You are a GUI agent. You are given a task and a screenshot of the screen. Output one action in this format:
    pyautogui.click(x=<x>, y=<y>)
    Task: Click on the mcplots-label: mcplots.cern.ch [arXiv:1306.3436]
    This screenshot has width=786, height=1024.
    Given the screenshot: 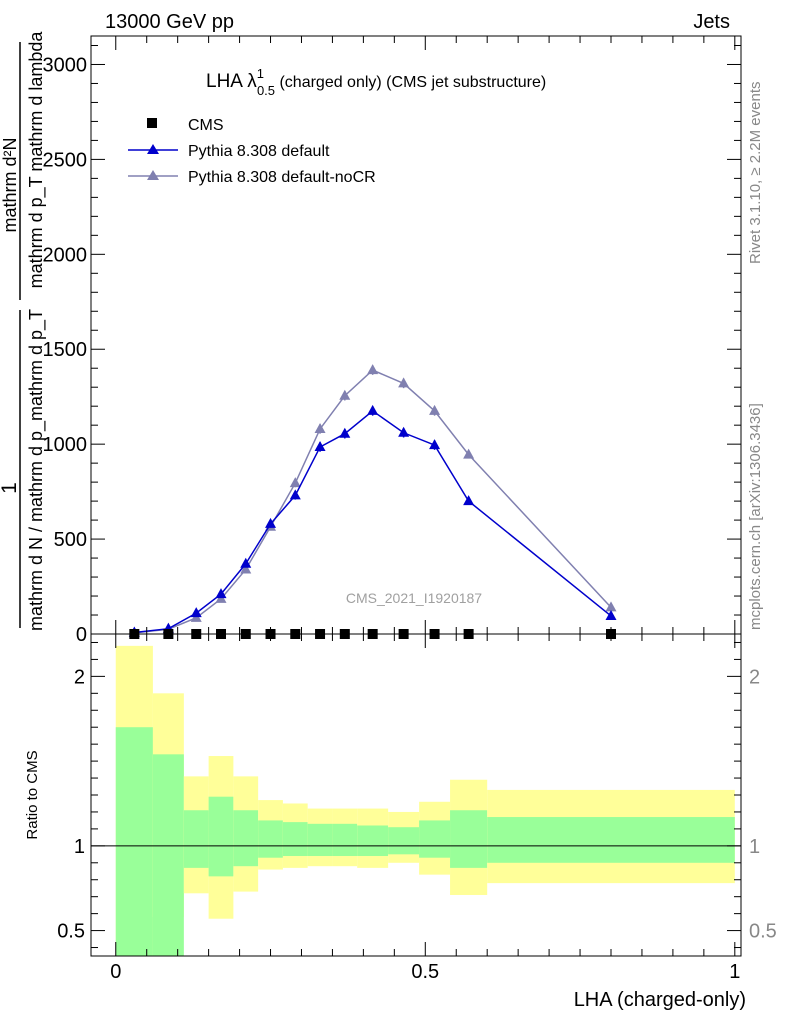 What is the action you would take?
    pyautogui.click(x=755, y=516)
    